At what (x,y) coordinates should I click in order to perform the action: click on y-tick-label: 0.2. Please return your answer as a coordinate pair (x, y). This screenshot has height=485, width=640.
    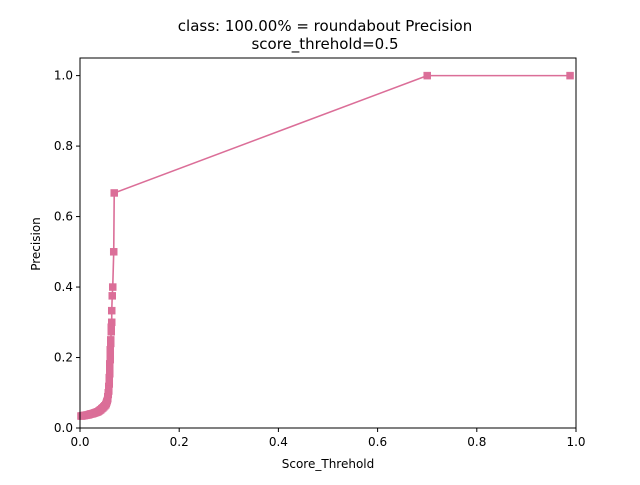
    Looking at the image, I should click on (63, 358).